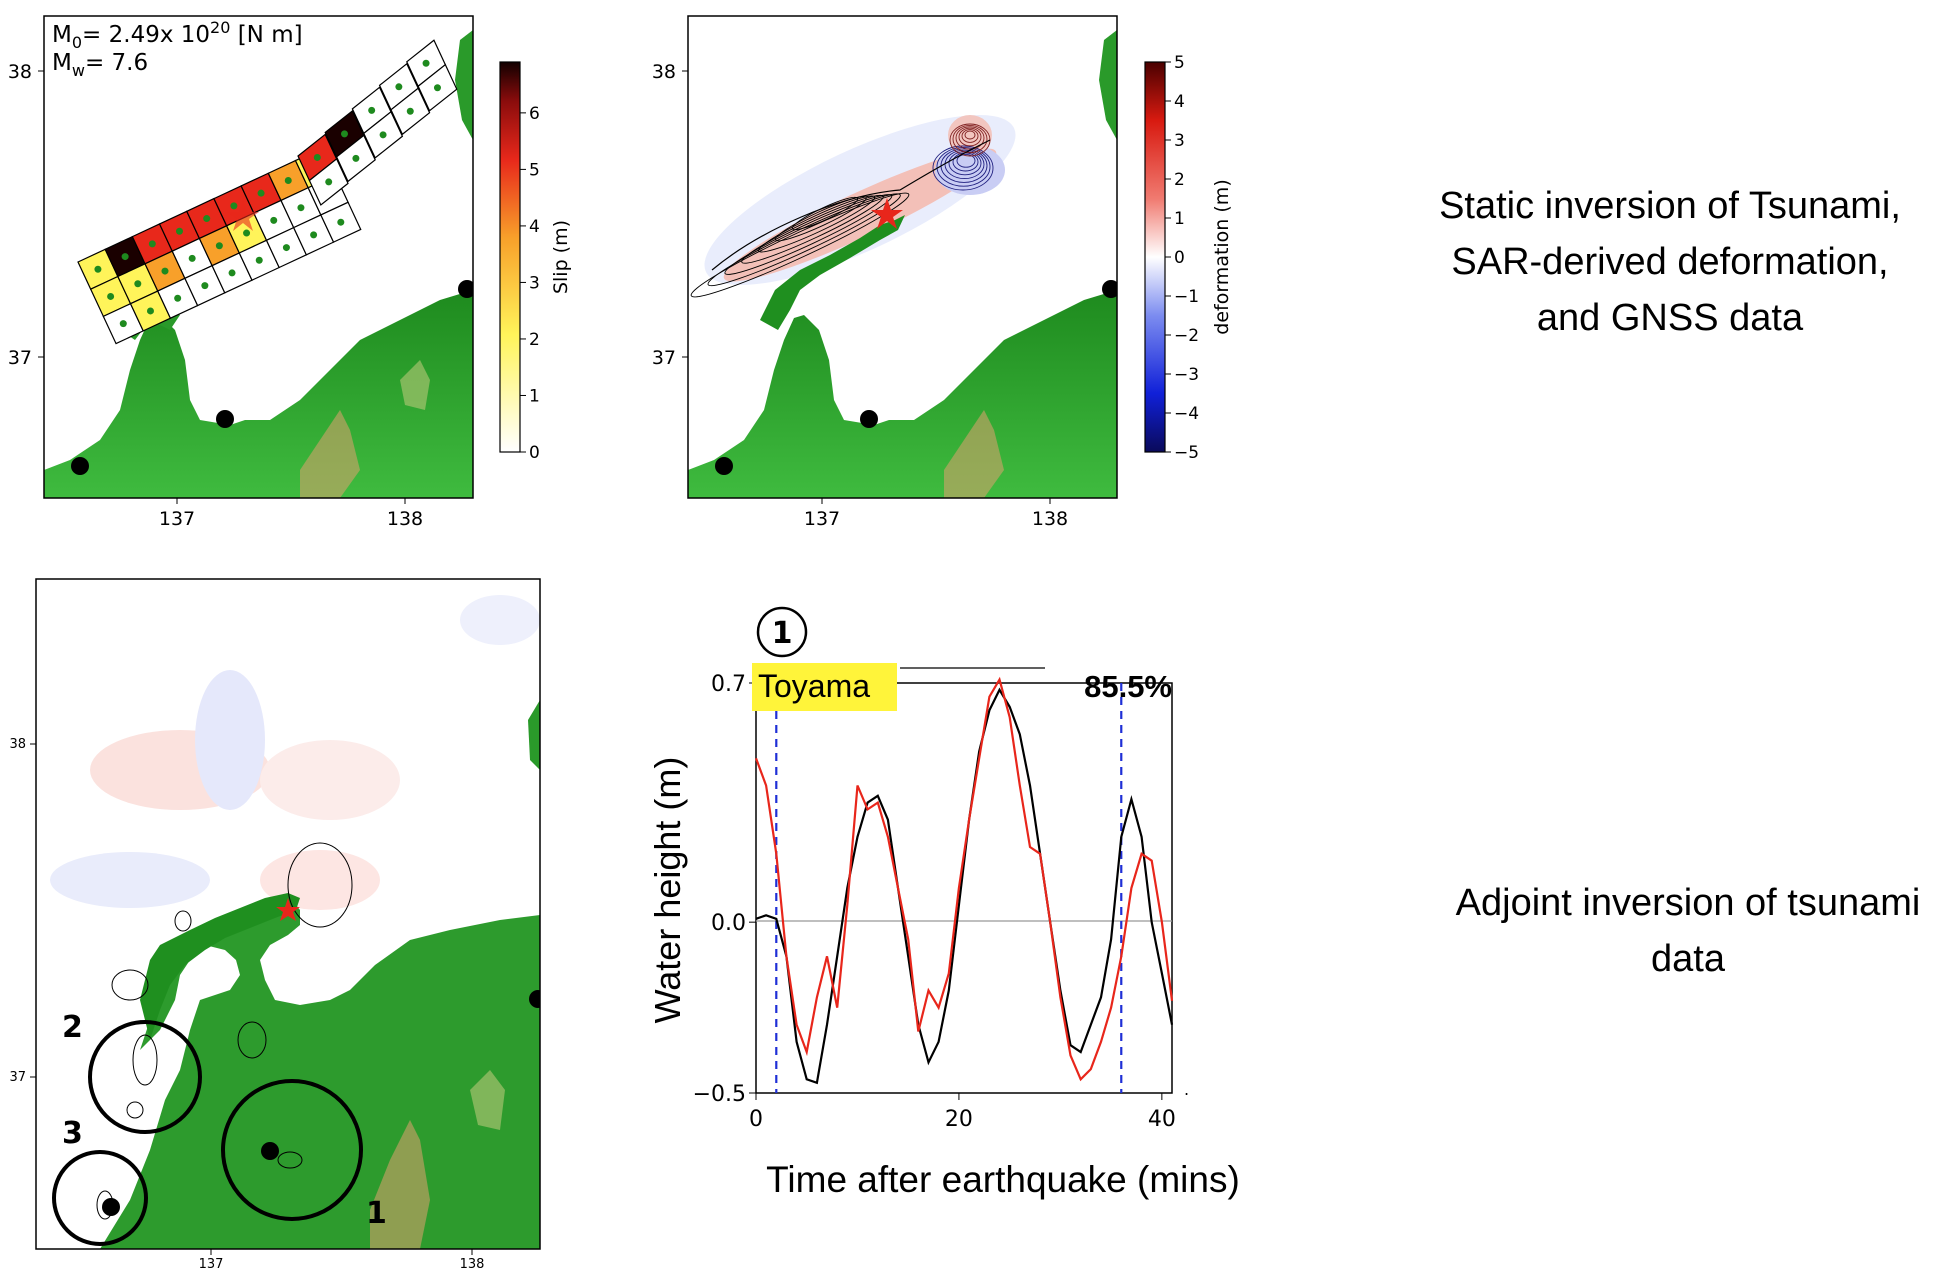 This screenshot has width=1960, height=1273. I want to click on station-number: 1, so click(782, 633).